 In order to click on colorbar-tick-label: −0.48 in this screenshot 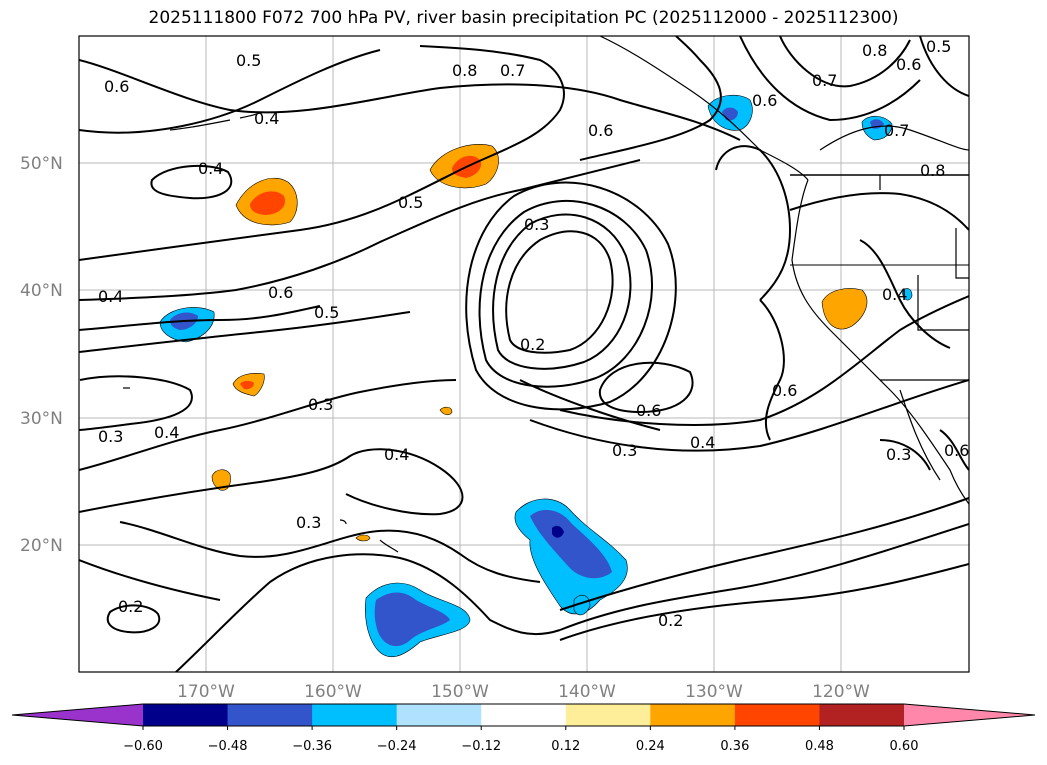, I will do `click(228, 746)`.